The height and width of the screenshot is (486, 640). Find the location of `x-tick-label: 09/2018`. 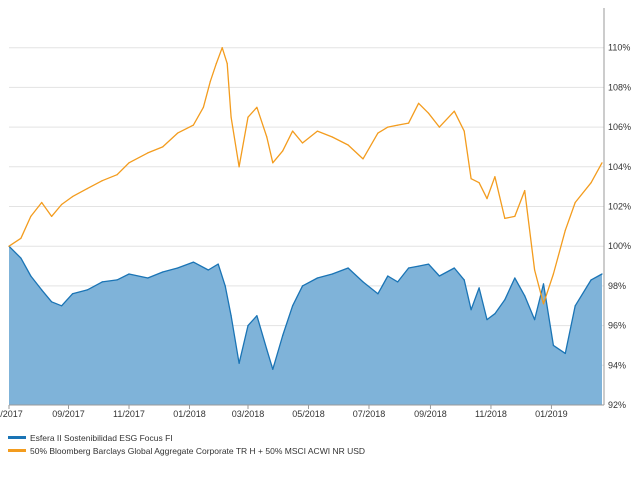

x-tick-label: 09/2018 is located at coordinates (430, 414).